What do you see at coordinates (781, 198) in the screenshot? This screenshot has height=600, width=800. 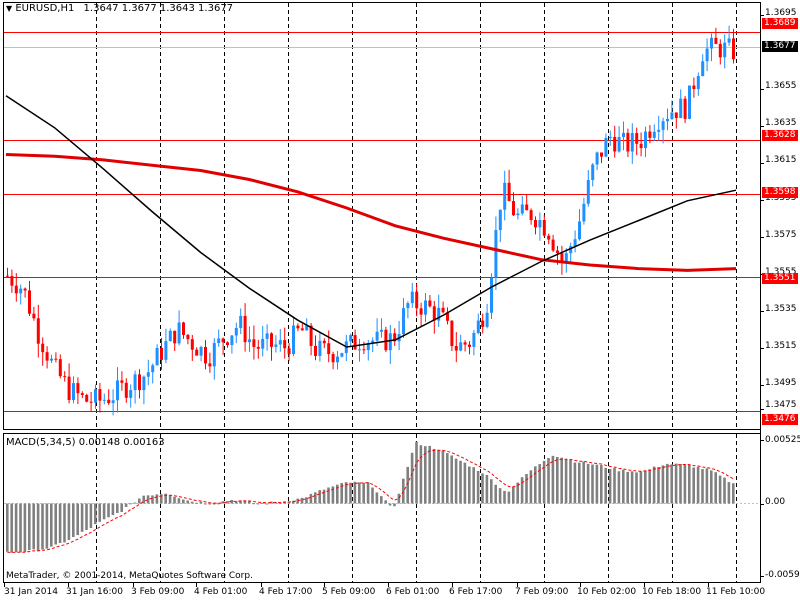 I see `price-axis-label: 1.3595` at bounding box center [781, 198].